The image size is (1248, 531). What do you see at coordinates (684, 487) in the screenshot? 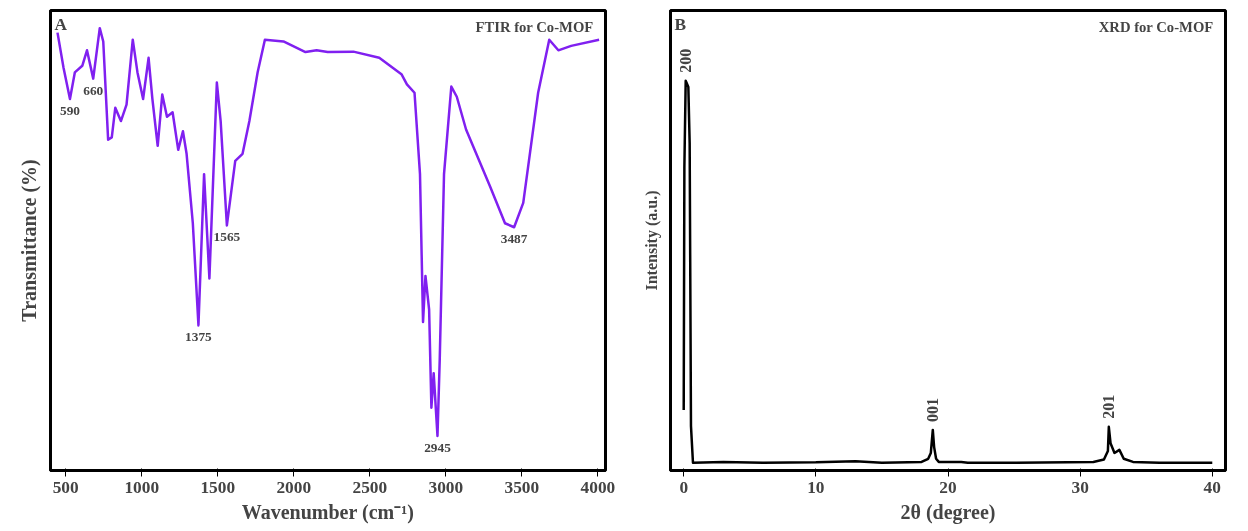
I see `x-tick-label: 0` at bounding box center [684, 487].